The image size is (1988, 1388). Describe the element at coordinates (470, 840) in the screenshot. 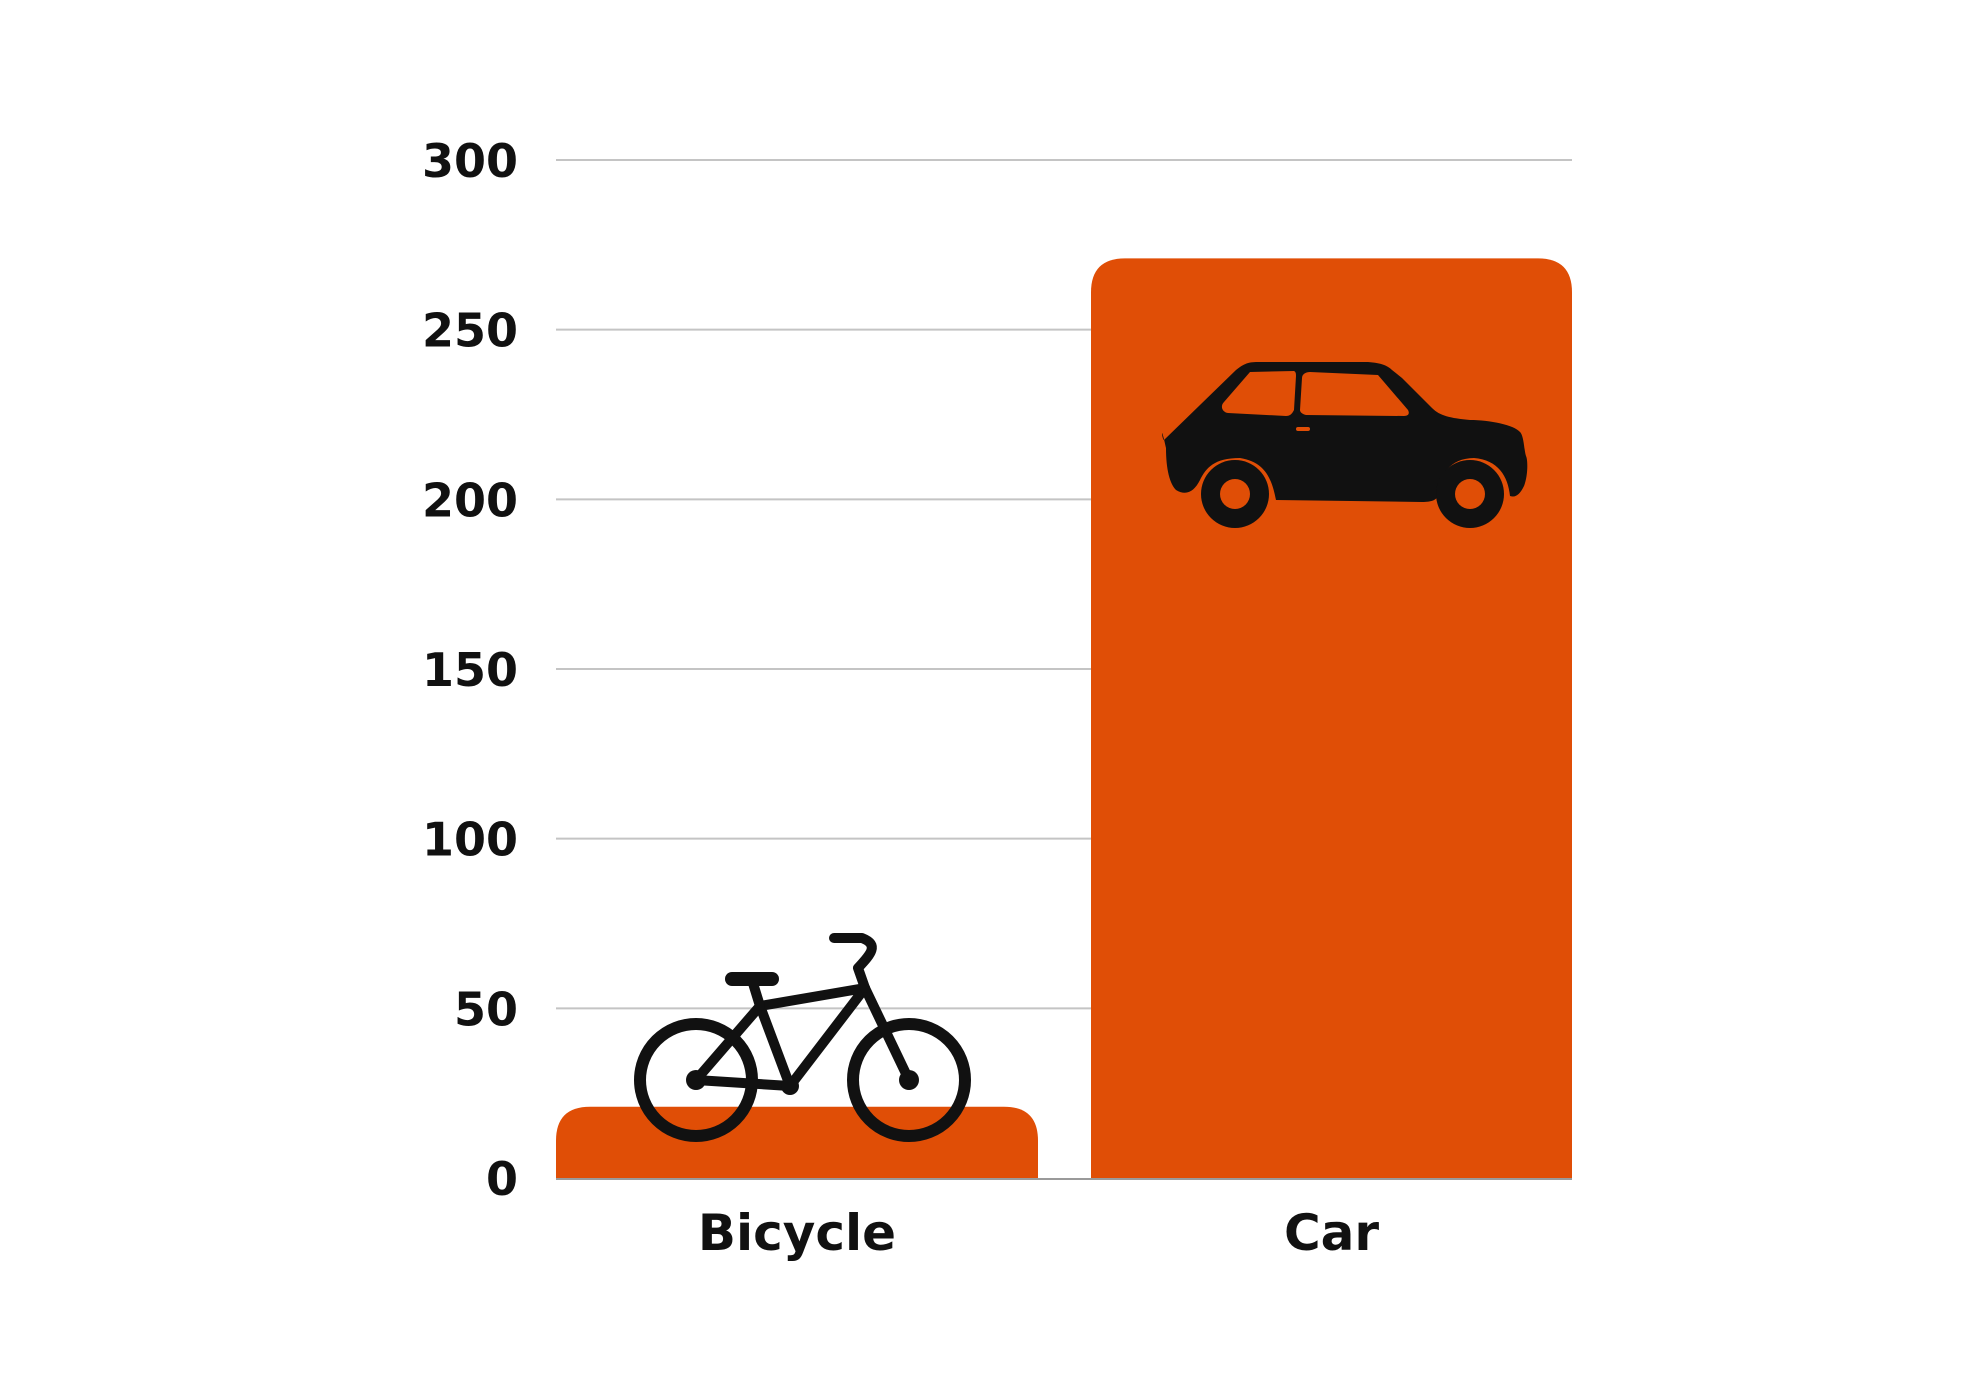

I see `y-tick-label: 100` at that location.